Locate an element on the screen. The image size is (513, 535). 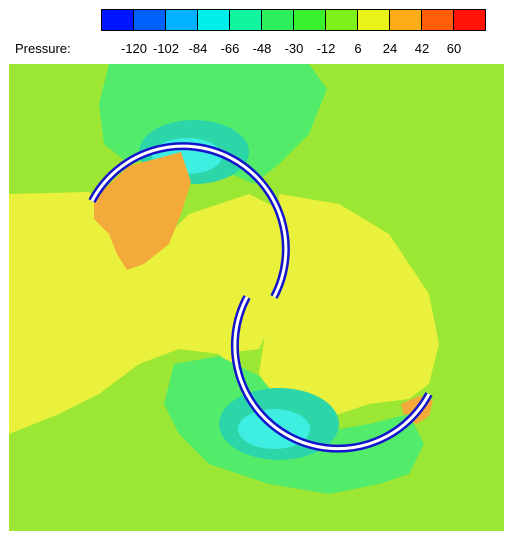
legend-tick-label: -48 is located at coordinates (262, 48).